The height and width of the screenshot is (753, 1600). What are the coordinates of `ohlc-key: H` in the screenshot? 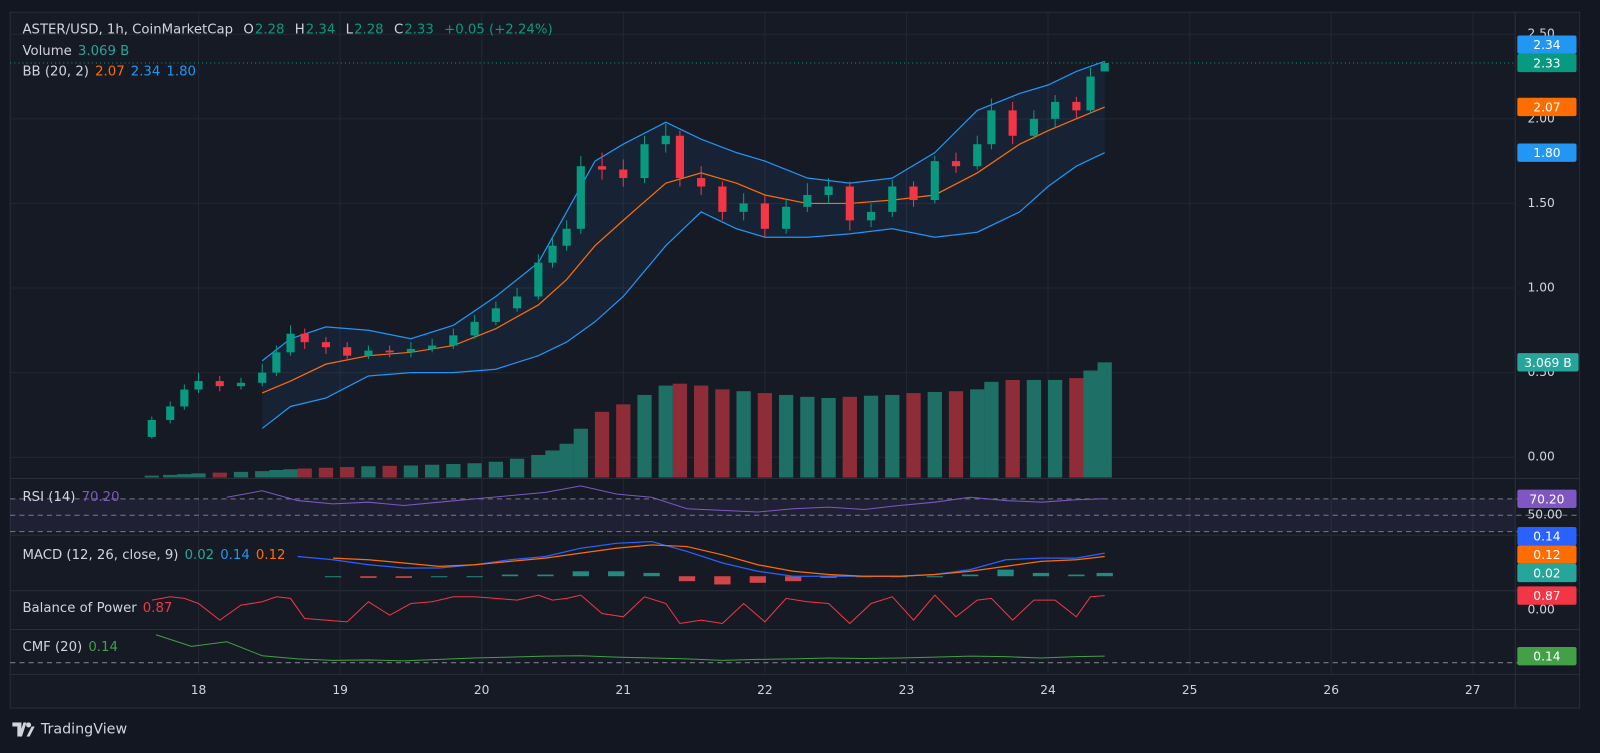 It's located at (299, 30).